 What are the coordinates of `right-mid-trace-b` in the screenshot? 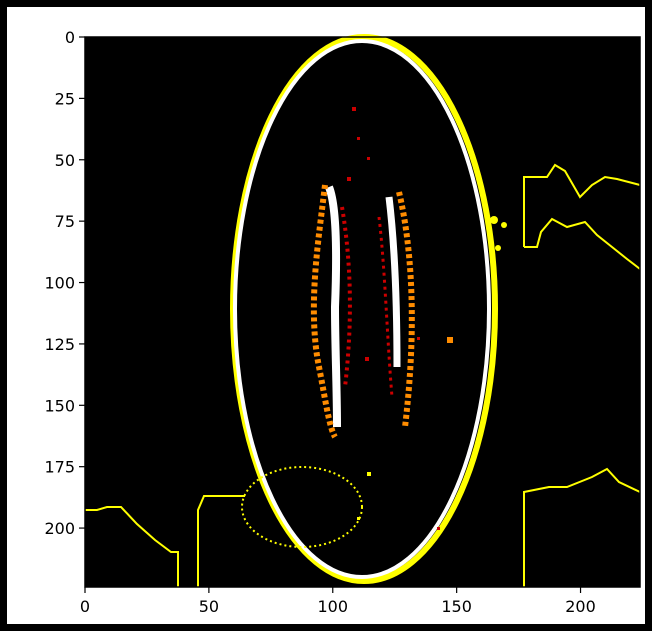 It's located at (582, 243).